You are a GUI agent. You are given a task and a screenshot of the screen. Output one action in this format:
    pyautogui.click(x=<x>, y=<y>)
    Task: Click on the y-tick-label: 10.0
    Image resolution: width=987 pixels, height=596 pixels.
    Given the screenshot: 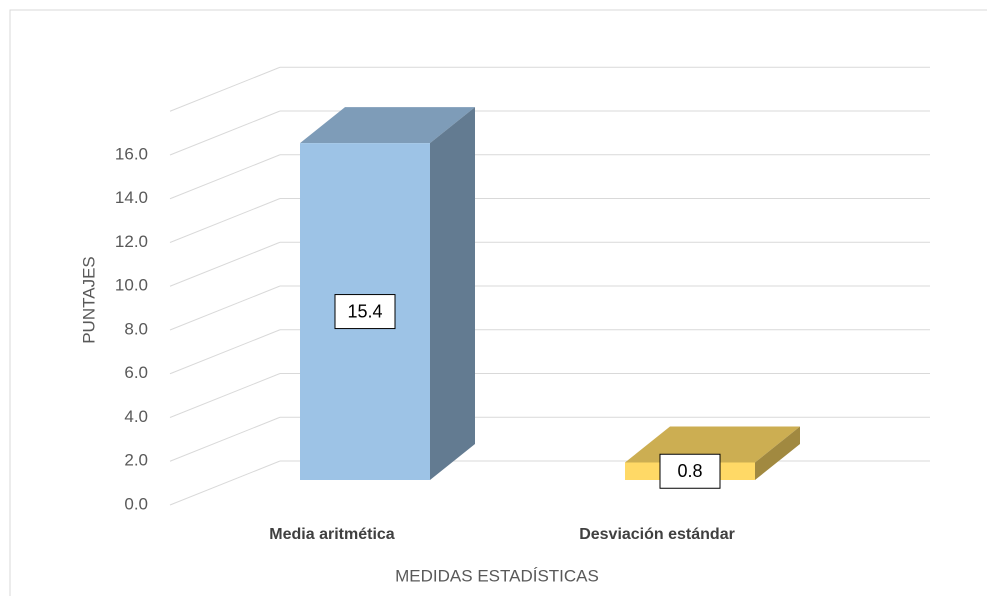 What is the action you would take?
    pyautogui.click(x=131, y=285)
    